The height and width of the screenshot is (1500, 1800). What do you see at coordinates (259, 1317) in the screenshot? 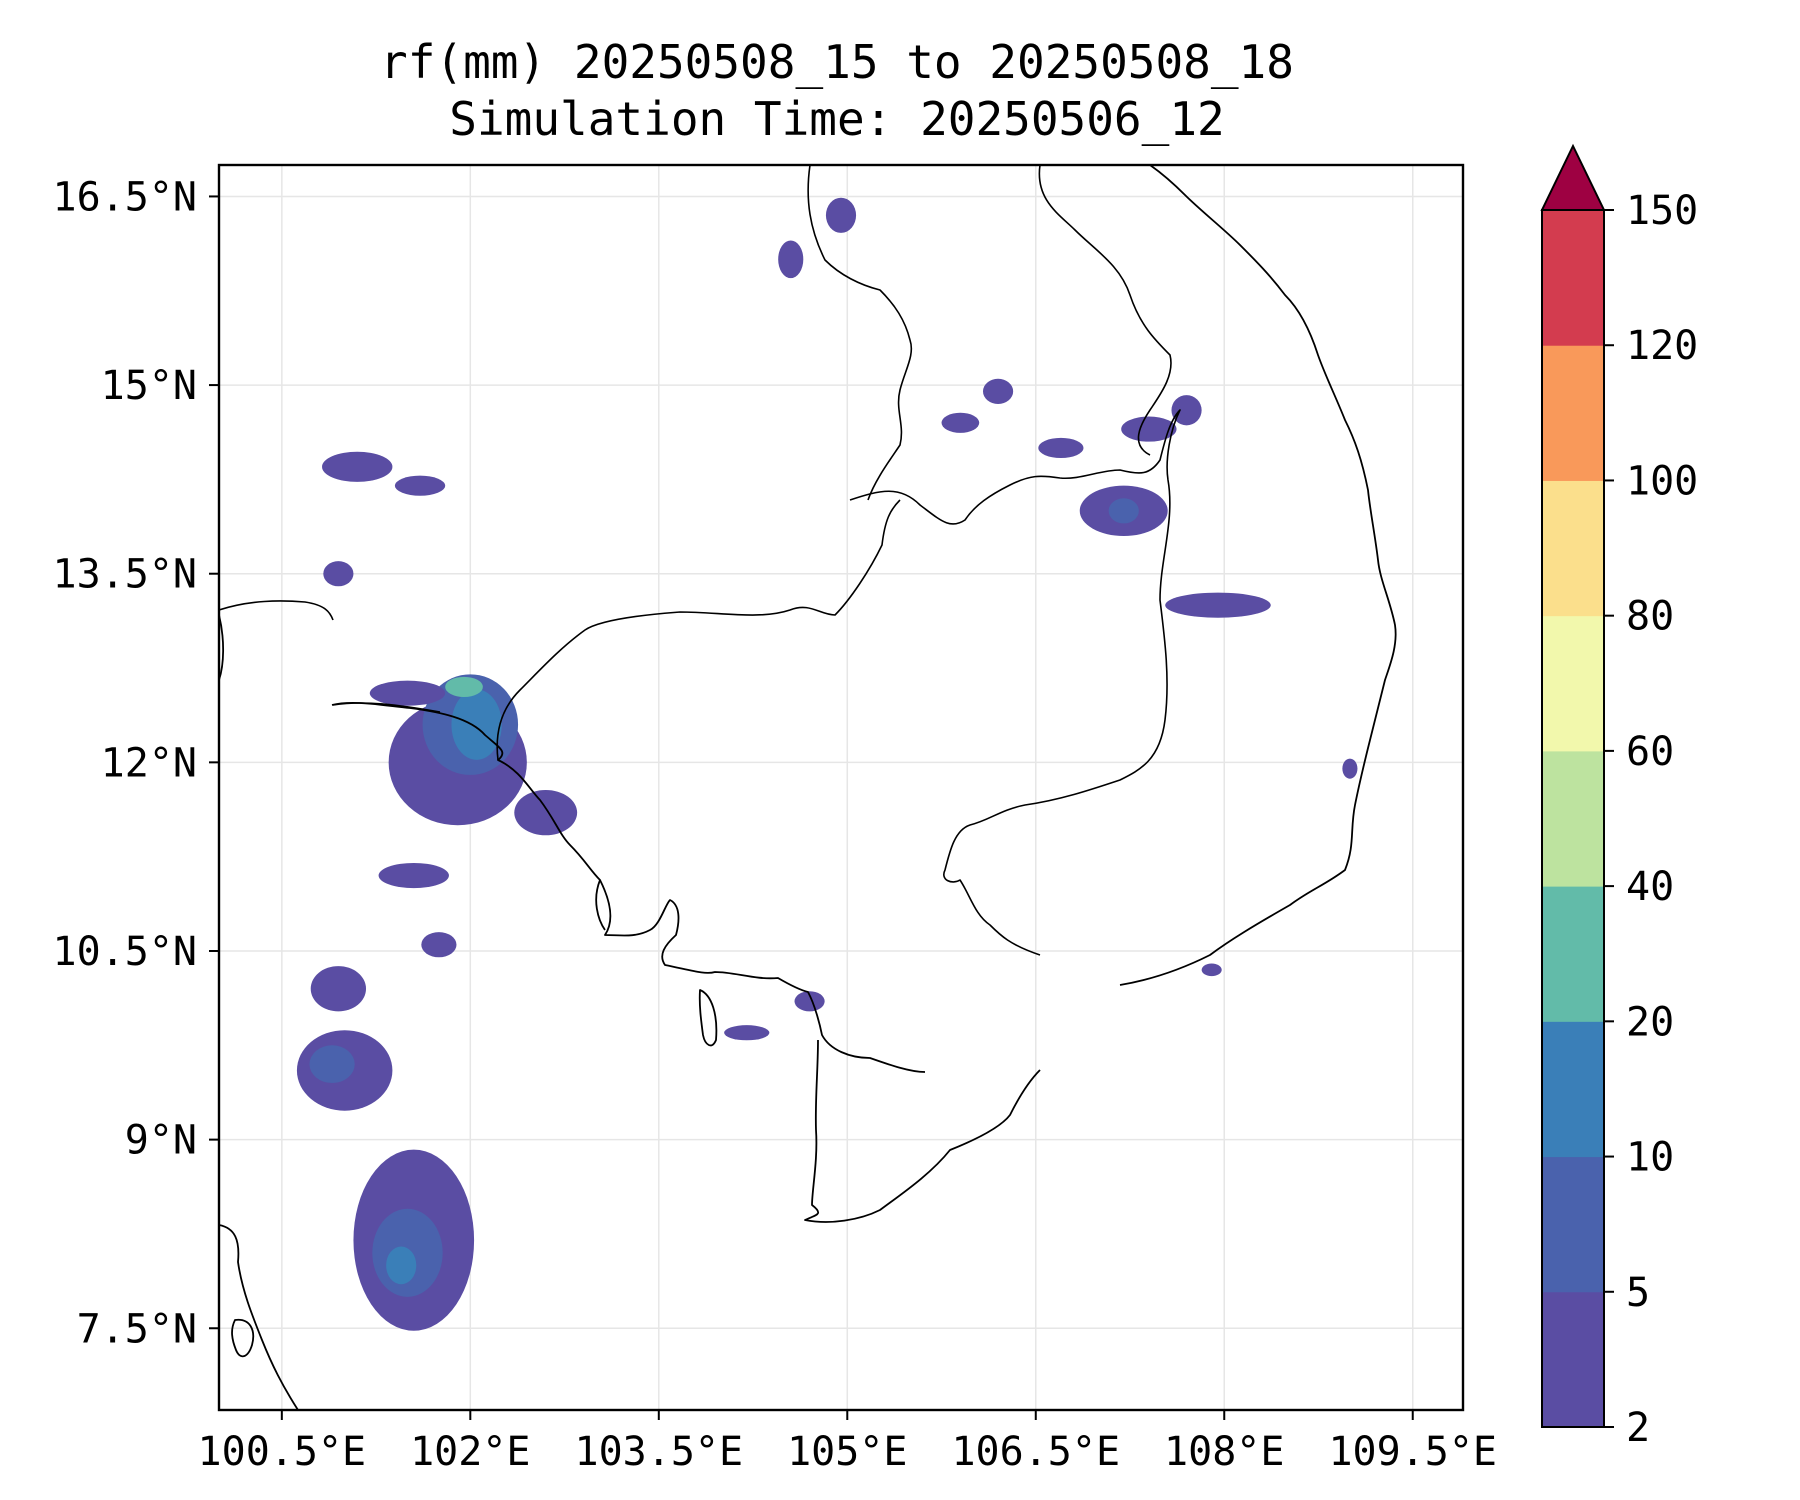
I see `coastline-gulf-west` at bounding box center [259, 1317].